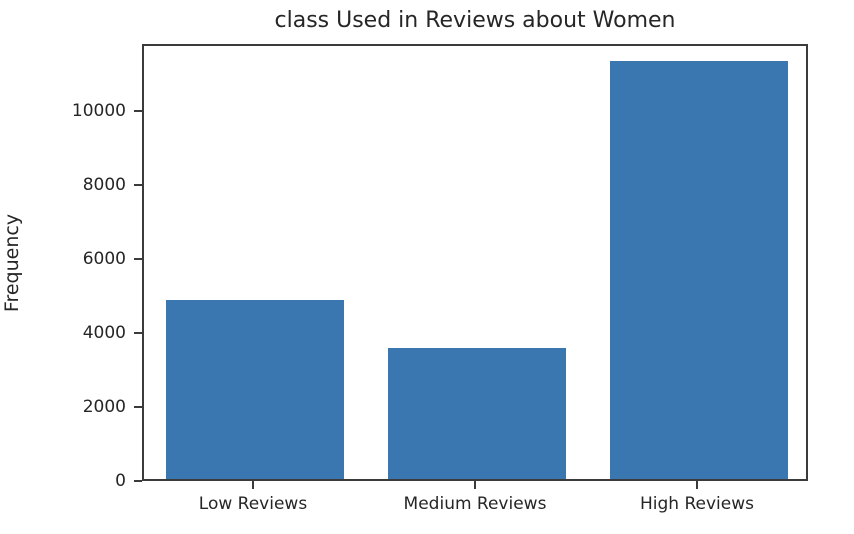  What do you see at coordinates (255, 389) in the screenshot?
I see `bar-low-reviews` at bounding box center [255, 389].